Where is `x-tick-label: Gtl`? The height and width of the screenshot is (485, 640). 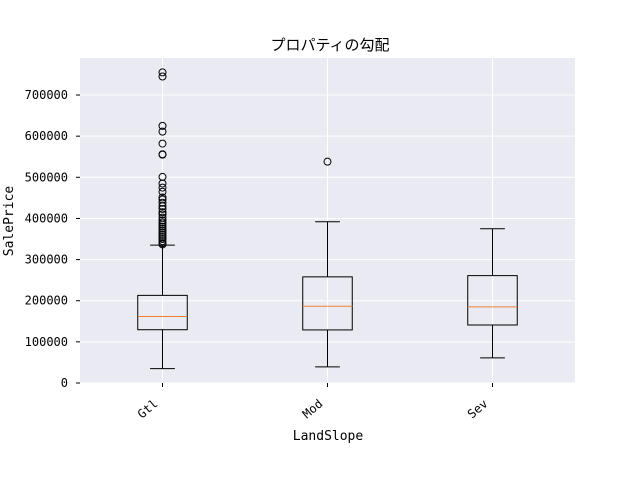
x-tick-label: Gtl is located at coordinates (148, 409).